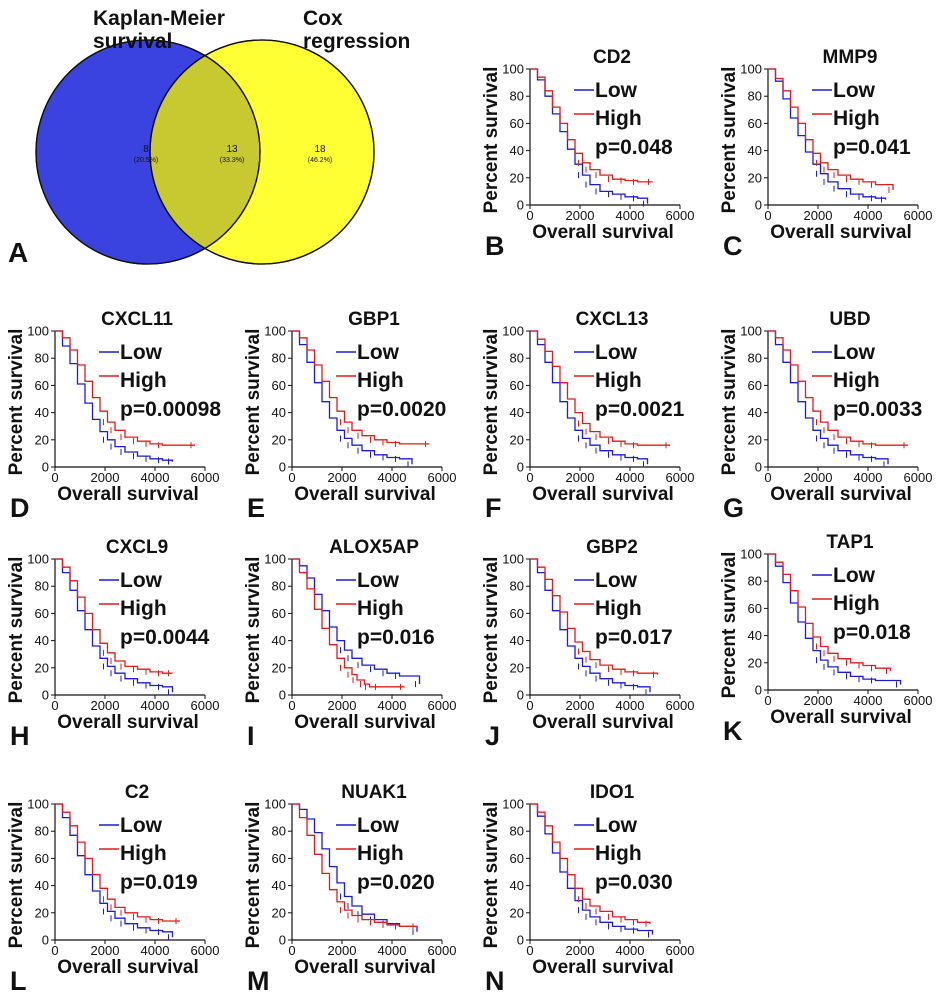 This screenshot has width=942, height=1000. Describe the element at coordinates (232, 149) in the screenshot. I see `venn-overlap-count: 13` at that location.